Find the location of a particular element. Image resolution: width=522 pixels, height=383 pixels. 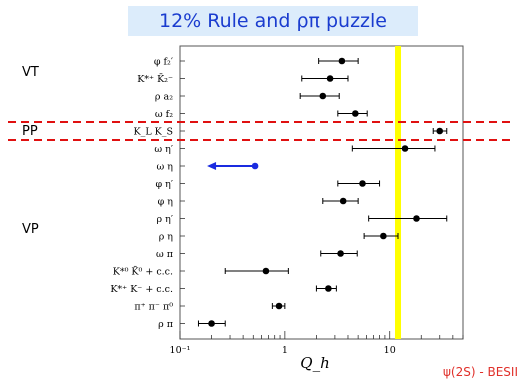

x-tick-label: 1 is located at coordinates (285, 350).